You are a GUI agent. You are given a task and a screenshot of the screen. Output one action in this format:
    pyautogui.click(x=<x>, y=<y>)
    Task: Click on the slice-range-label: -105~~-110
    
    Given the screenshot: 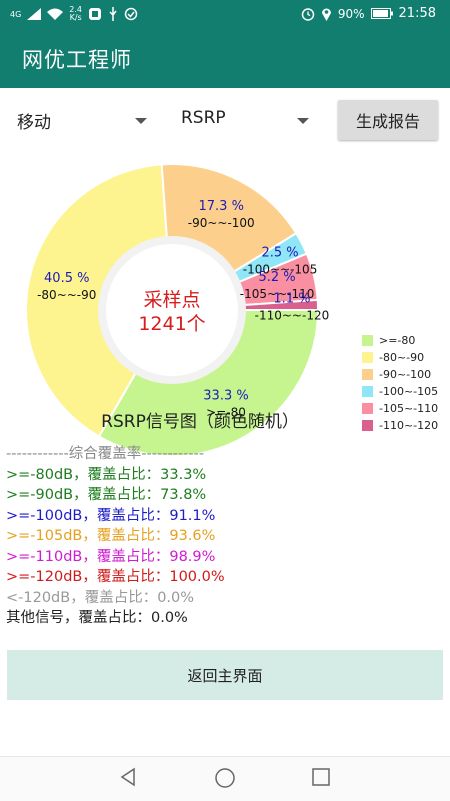 What is the action you would take?
    pyautogui.click(x=277, y=294)
    